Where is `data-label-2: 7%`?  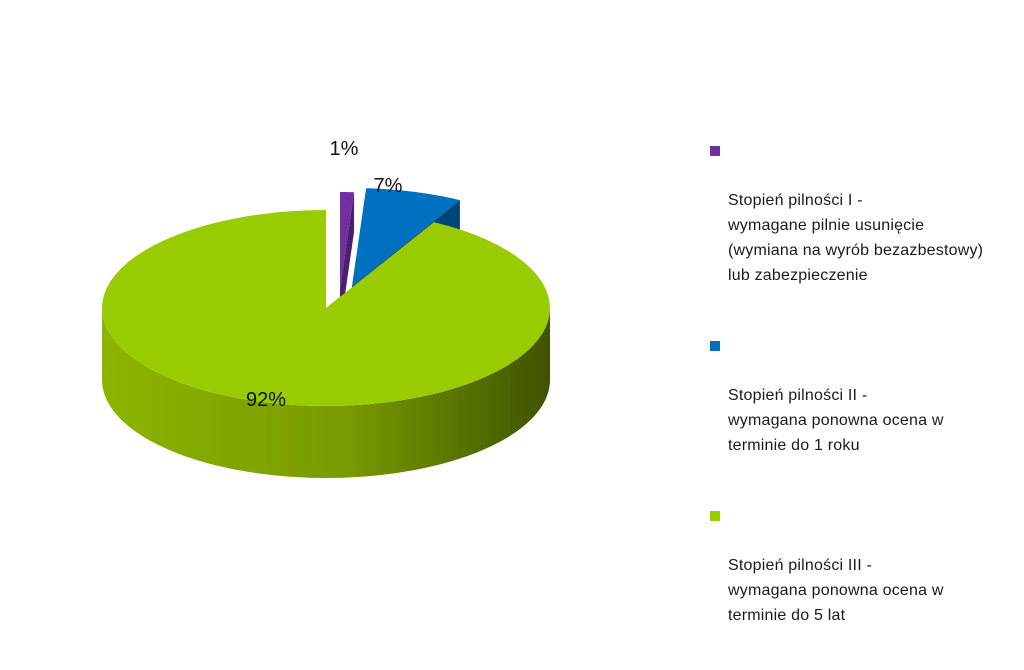
data-label-2: 7% is located at coordinates (388, 186).